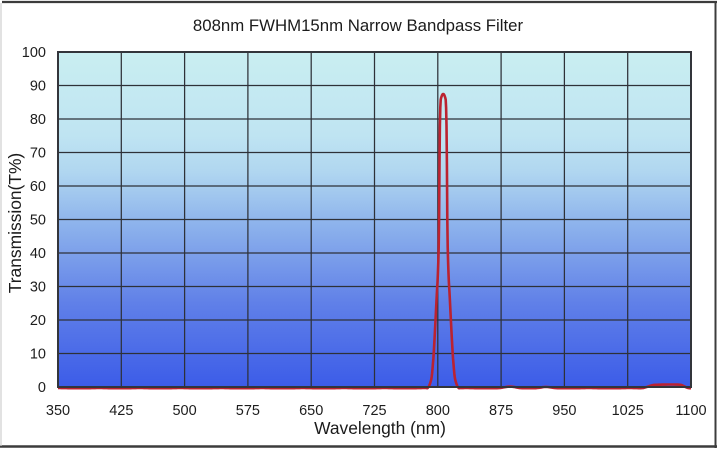  What do you see at coordinates (121, 411) in the screenshot?
I see `svg-text: 425` at bounding box center [121, 411].